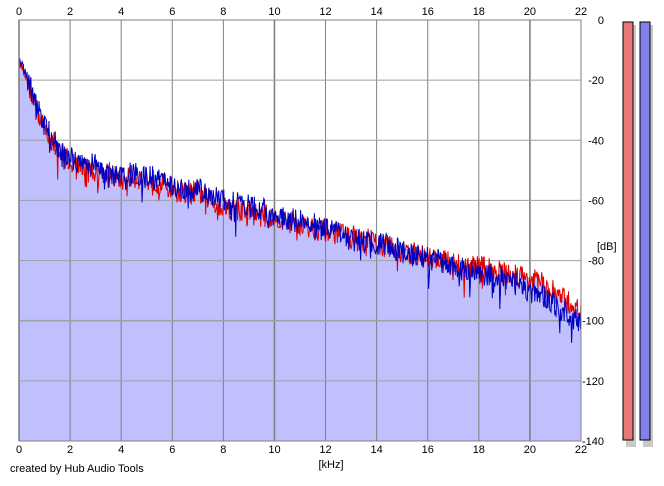 The image size is (664, 486). What do you see at coordinates (593, 322) in the screenshot?
I see `y-tick-label: -100` at bounding box center [593, 322].